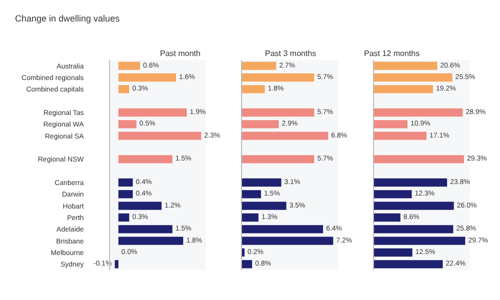 The image size is (500, 300). I want to click on chart-subtitle: Past 12 months, so click(392, 53).